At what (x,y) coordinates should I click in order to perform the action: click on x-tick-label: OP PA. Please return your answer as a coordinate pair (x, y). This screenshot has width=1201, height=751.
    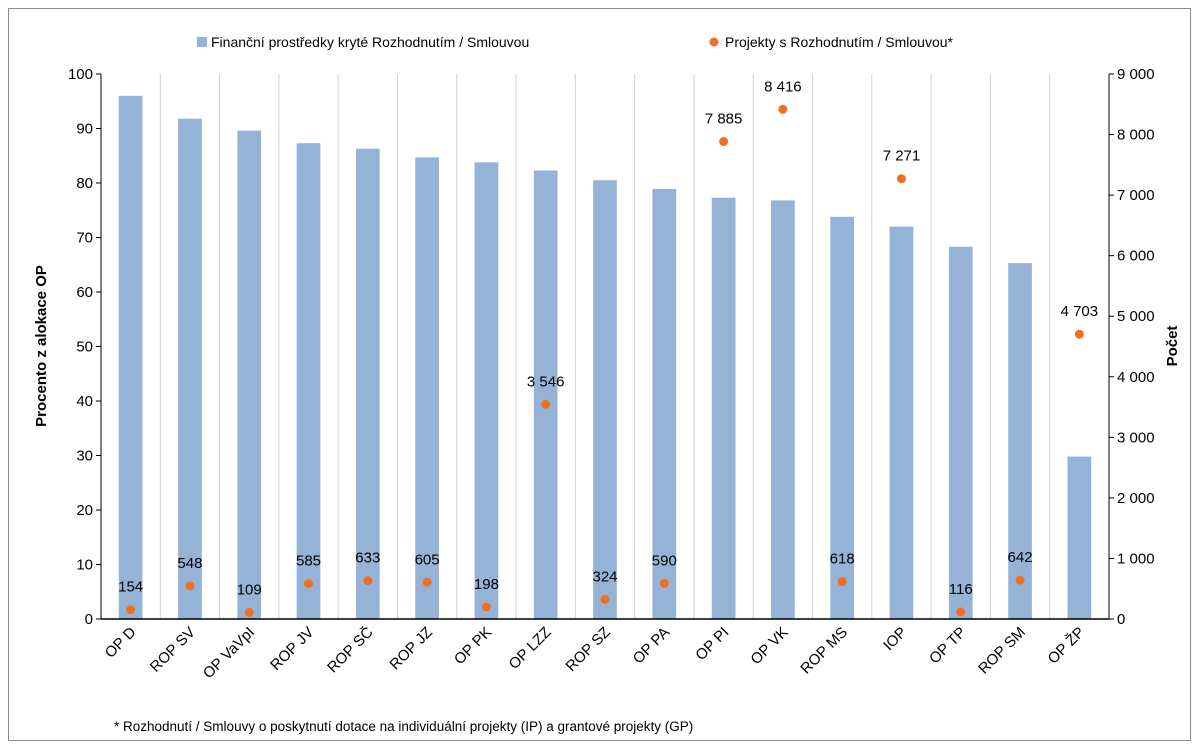
    Looking at the image, I should click on (651, 645).